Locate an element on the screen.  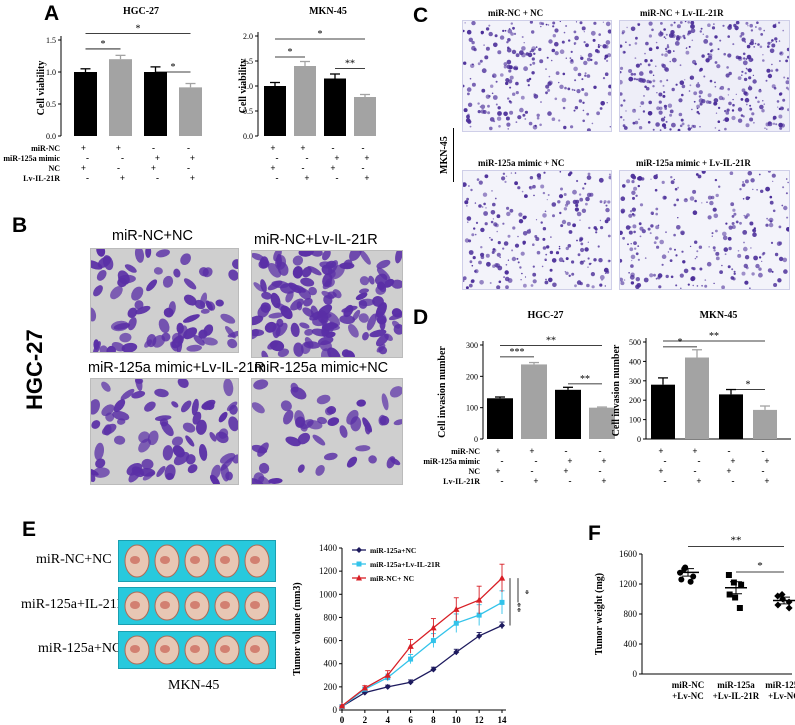
y-tick-label: 0 is located at coordinates (639, 439).